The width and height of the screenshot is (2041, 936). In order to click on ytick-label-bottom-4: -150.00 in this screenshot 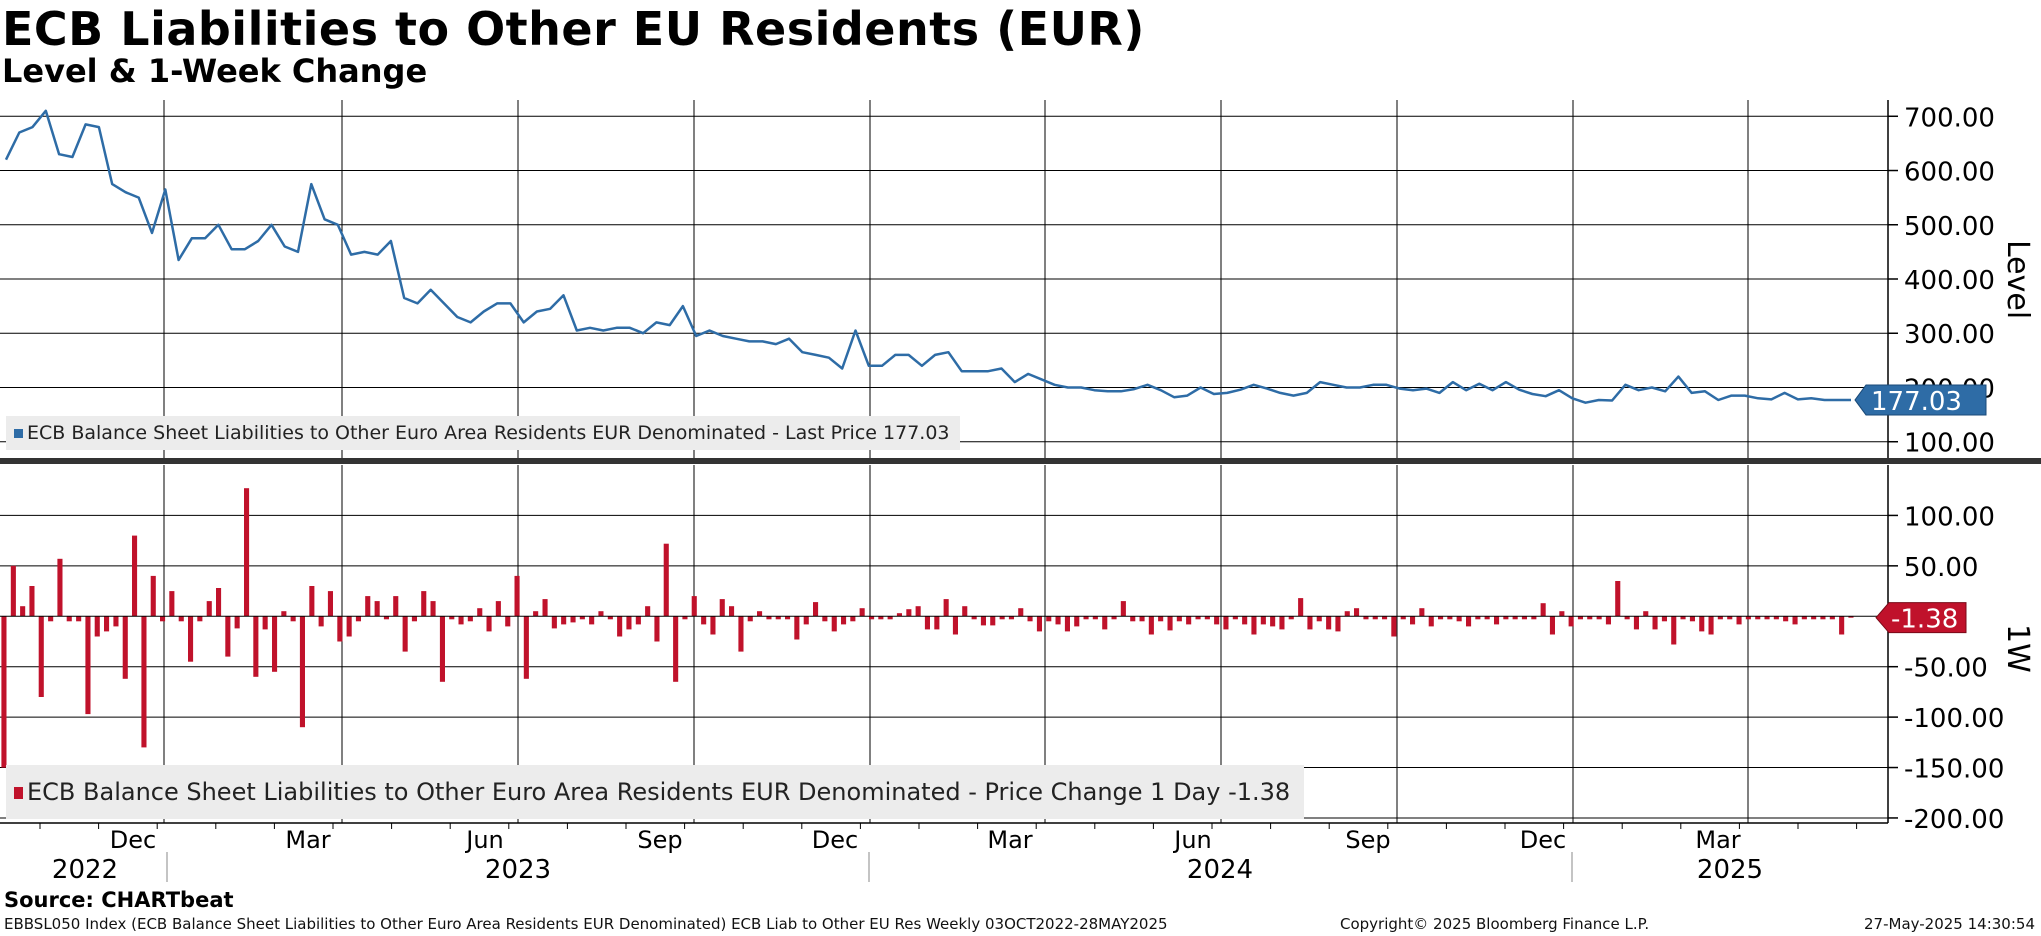, I will do `click(1954, 770)`.